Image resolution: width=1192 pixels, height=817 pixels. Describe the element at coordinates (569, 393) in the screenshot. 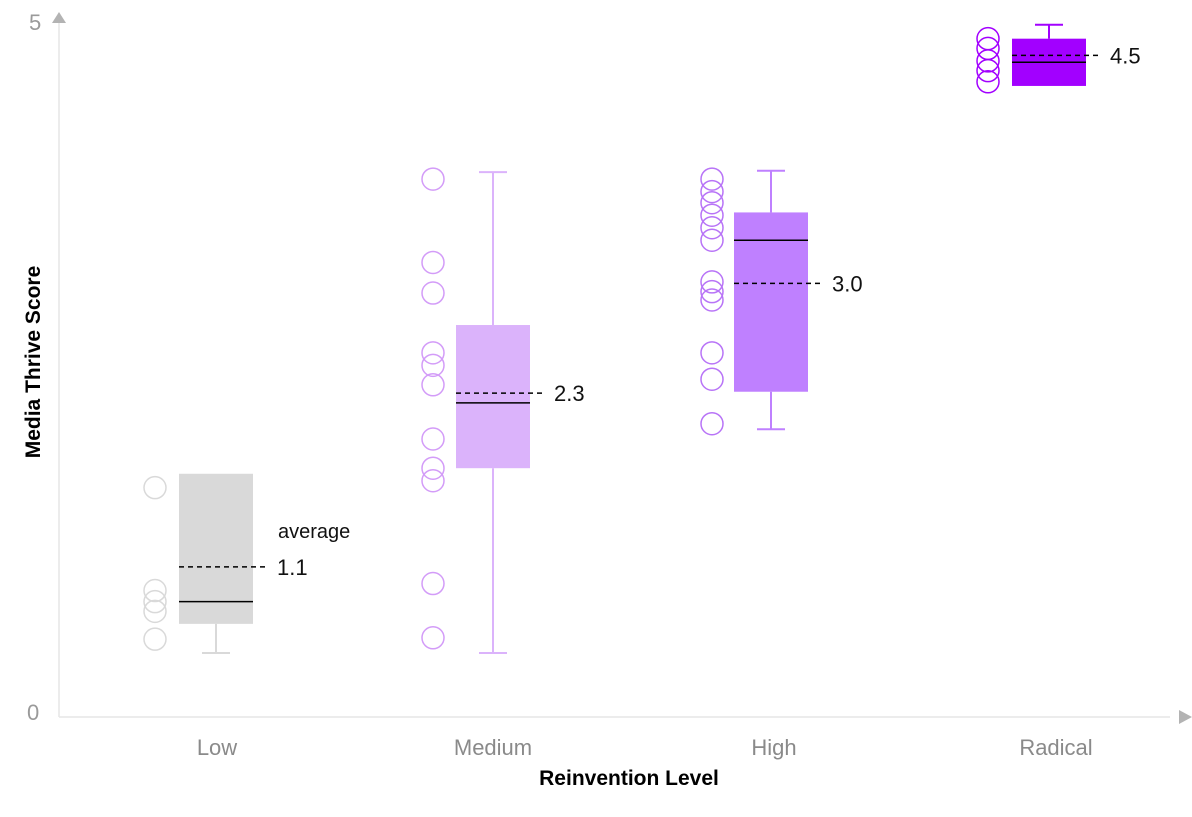

I see `medium-mean-label: 2.3` at that location.